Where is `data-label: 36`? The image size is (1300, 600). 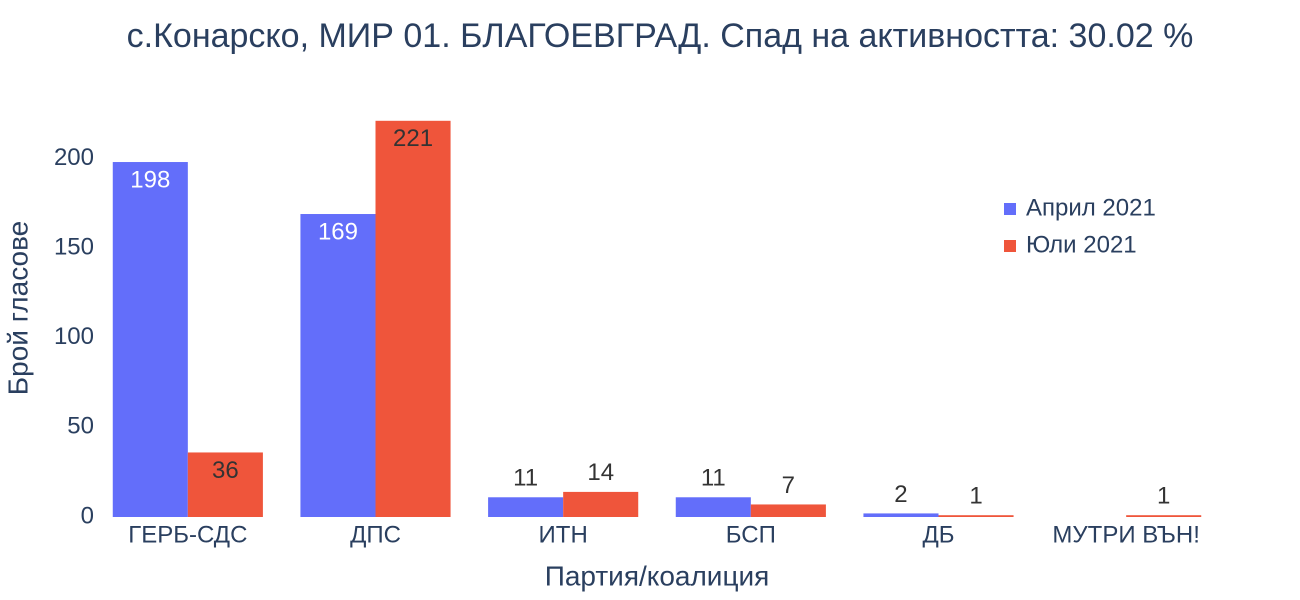 data-label: 36 is located at coordinates (225, 470).